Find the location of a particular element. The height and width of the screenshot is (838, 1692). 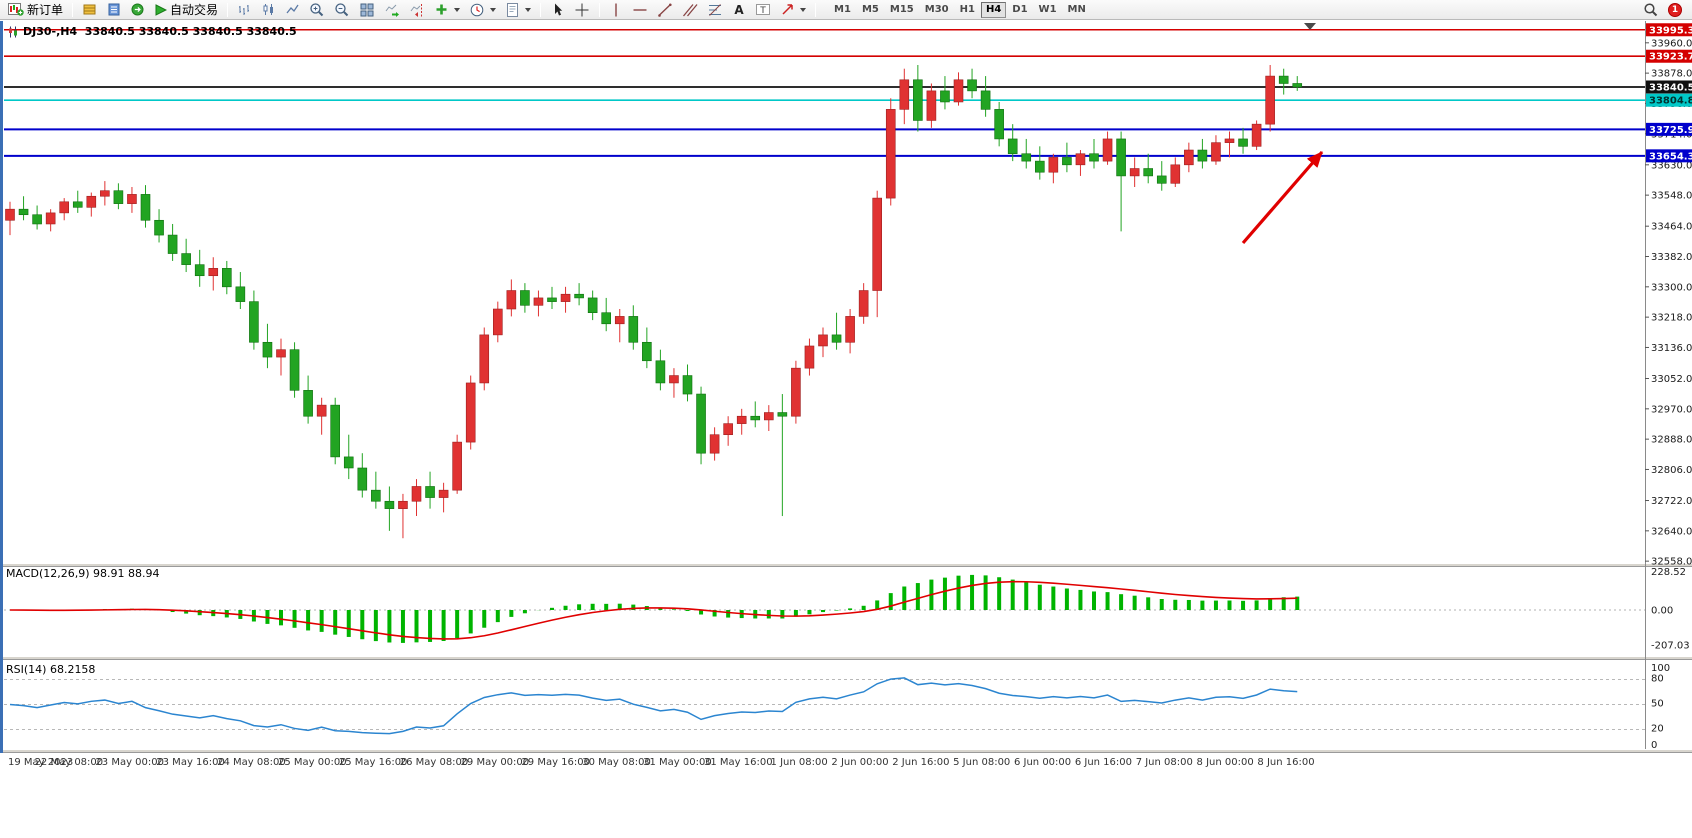

notification-badge: 1 is located at coordinates (1675, 9).